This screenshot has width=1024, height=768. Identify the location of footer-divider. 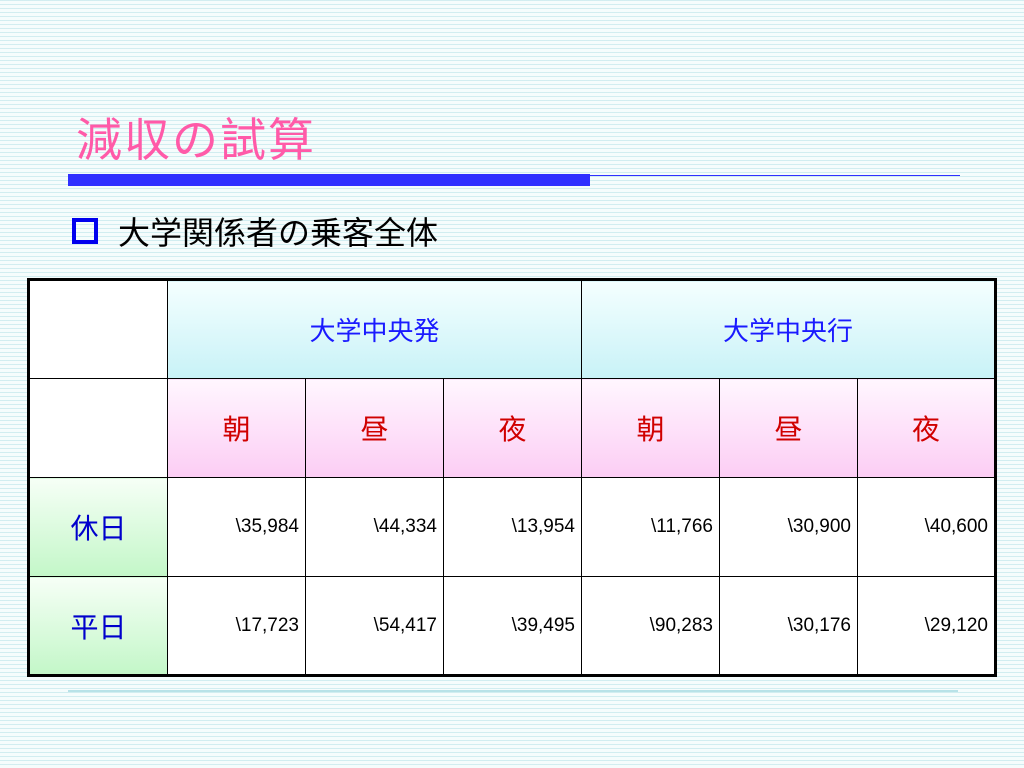
(513, 691).